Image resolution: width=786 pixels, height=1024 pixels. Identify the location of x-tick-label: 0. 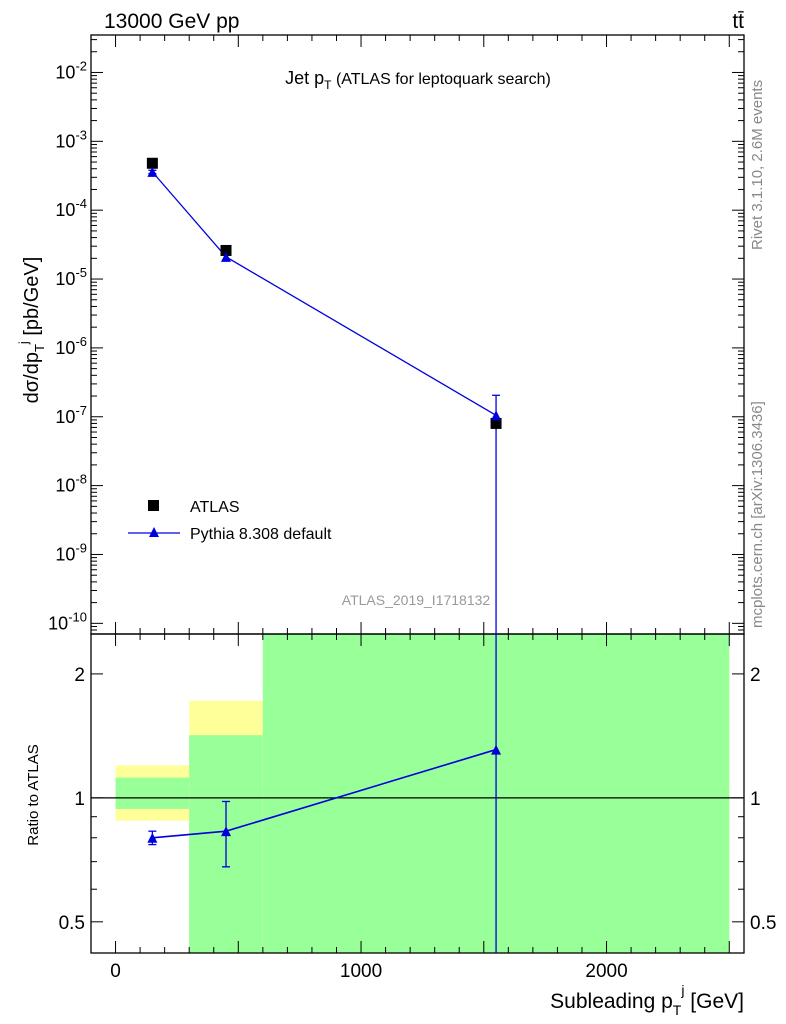
(115, 971).